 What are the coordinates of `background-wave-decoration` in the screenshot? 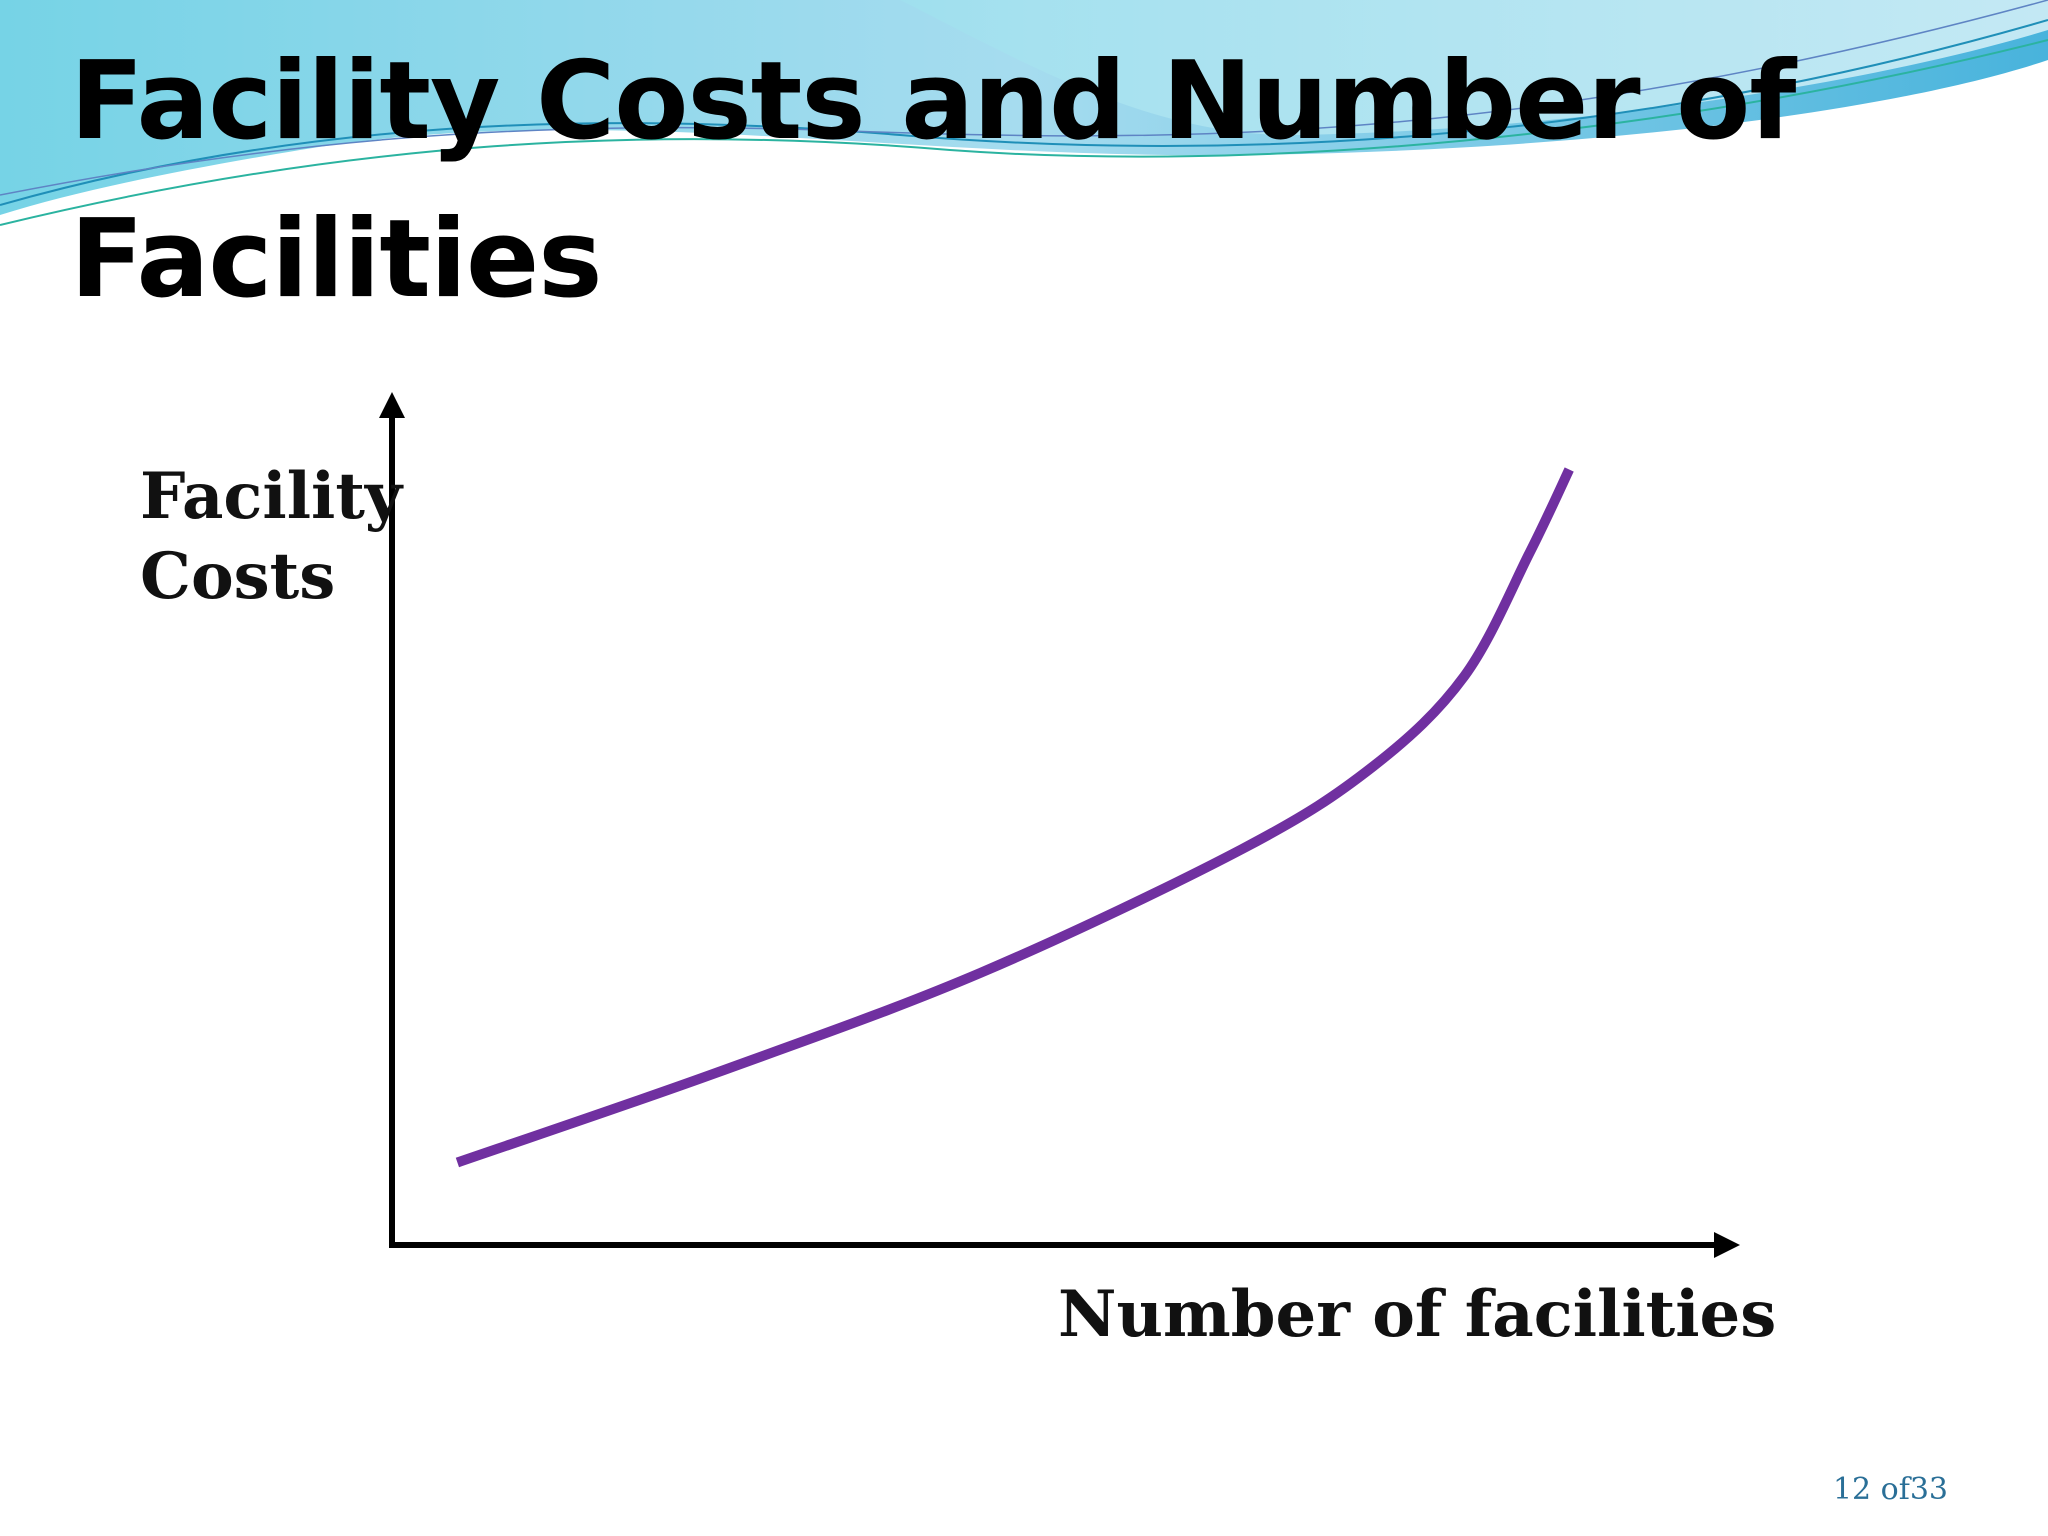 It's located at (1024, 113).